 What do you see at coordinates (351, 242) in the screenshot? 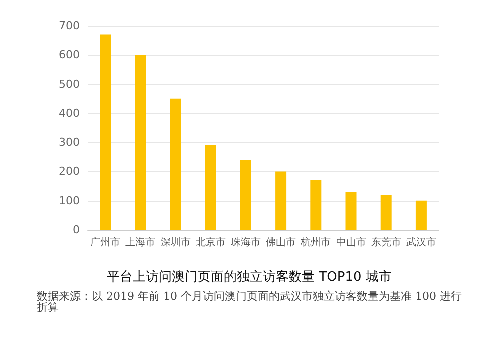
I see `x-tick-label: 中山市` at bounding box center [351, 242].